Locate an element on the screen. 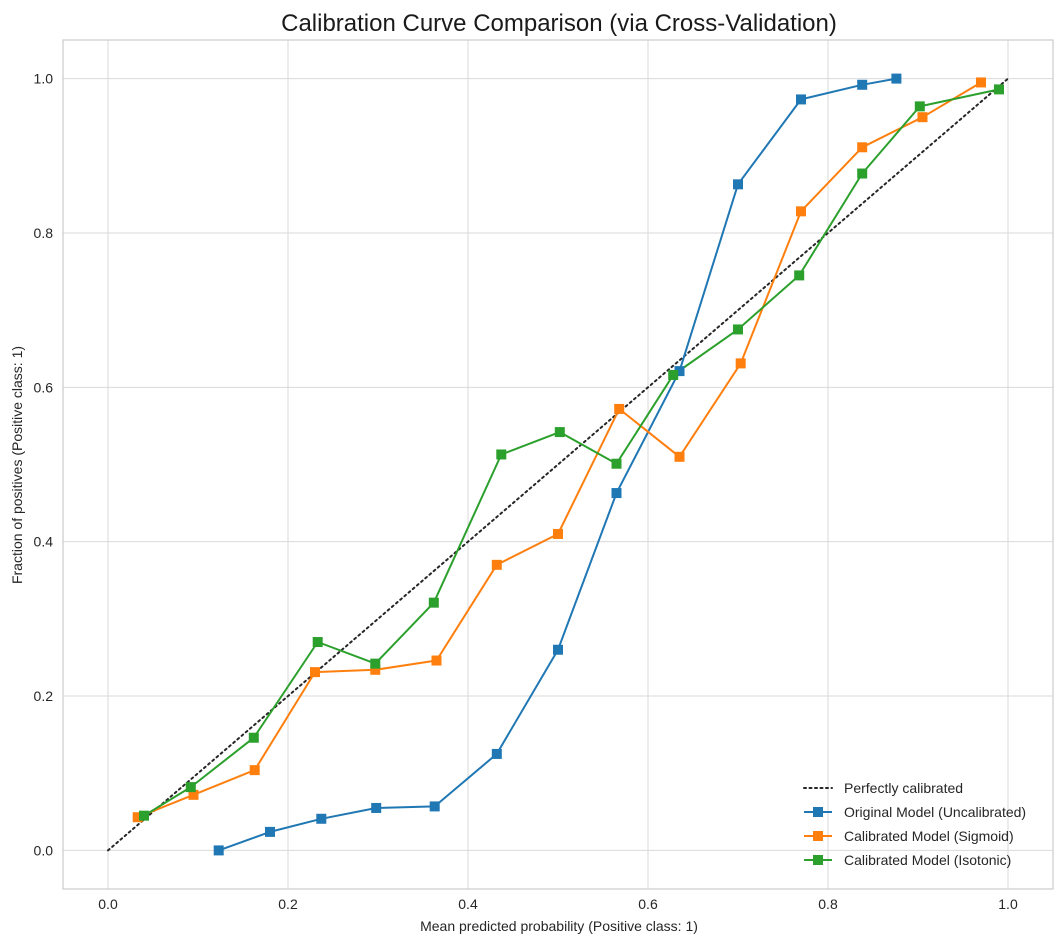  x-tick-label: 0.2 is located at coordinates (288, 904).